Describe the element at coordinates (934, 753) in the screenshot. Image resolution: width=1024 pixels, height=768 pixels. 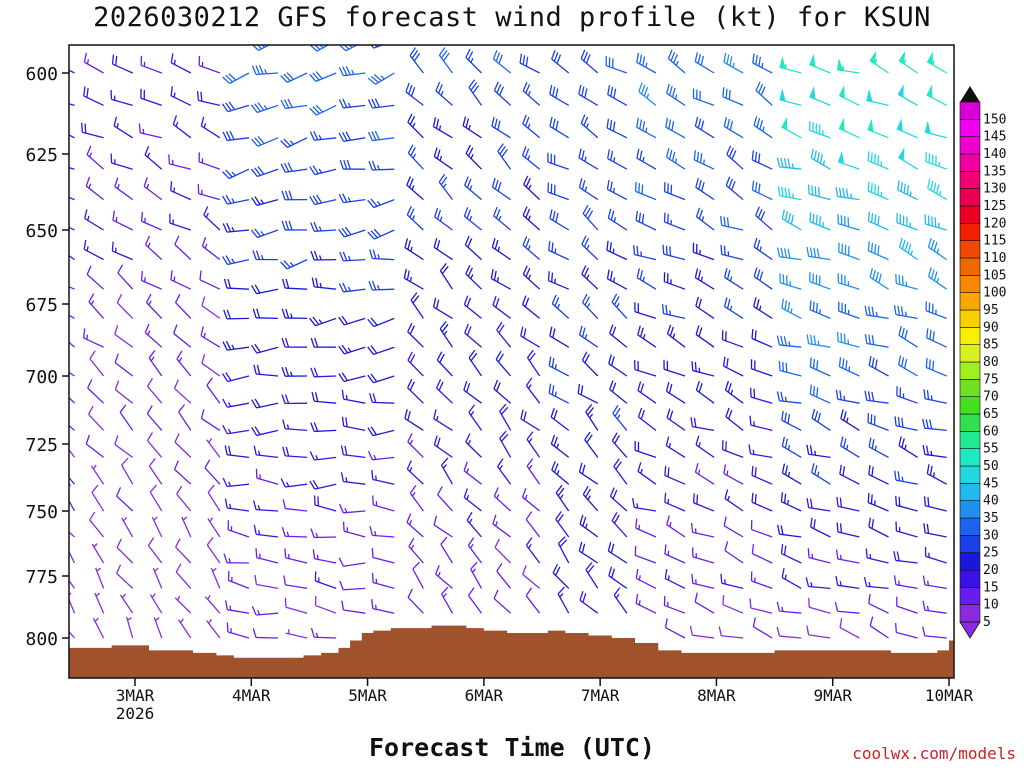
I see `source-credit: coolwx.com/models` at that location.